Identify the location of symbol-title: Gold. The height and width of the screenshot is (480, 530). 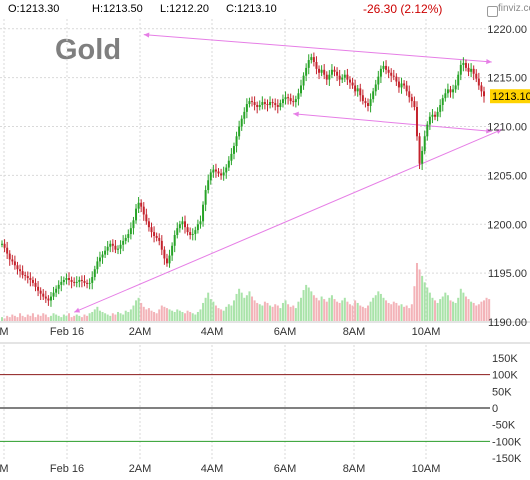
(88, 50).